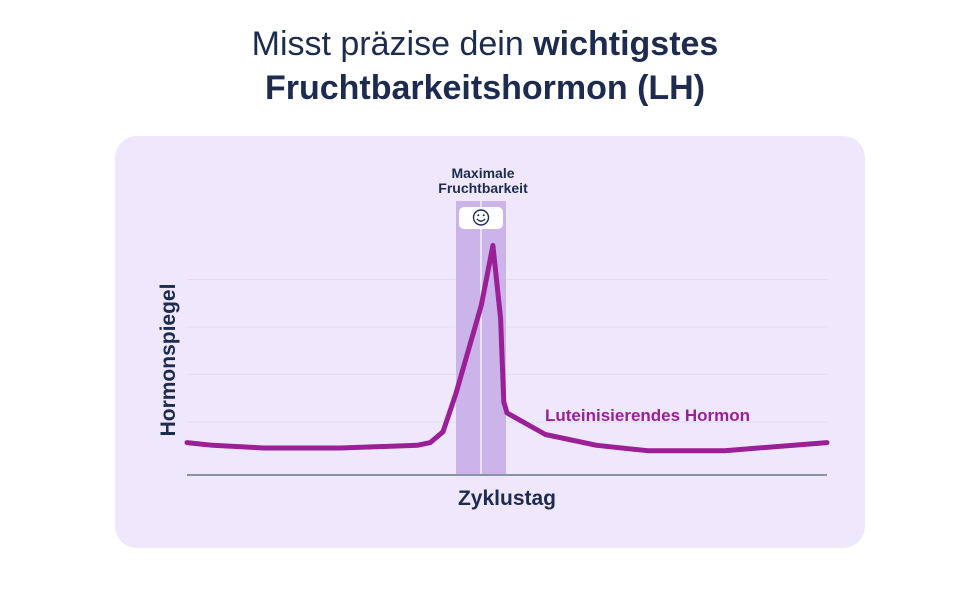  What do you see at coordinates (482, 173) in the screenshot?
I see `annotation-label-line1: Maximale` at bounding box center [482, 173].